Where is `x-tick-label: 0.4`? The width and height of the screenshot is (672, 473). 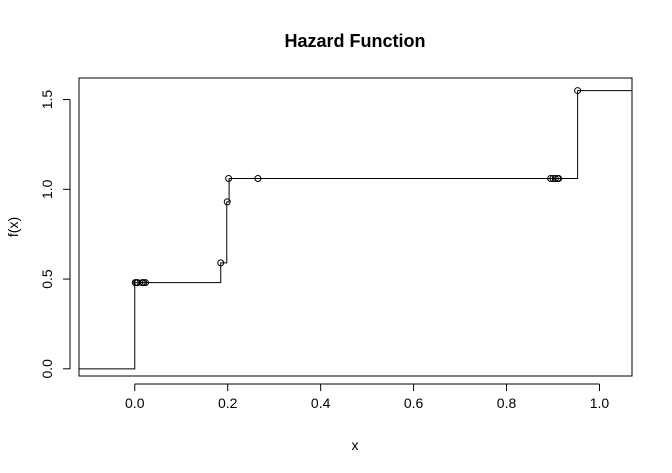
x-tick-label: 0.4 is located at coordinates (321, 403).